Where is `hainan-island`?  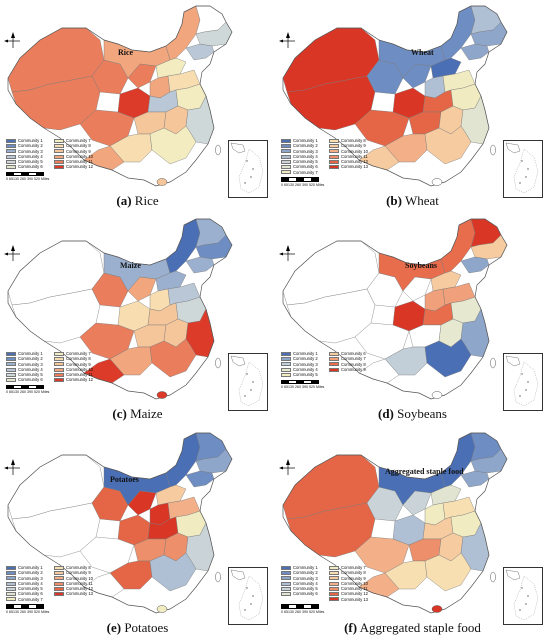
hainan-island is located at coordinates (162, 609).